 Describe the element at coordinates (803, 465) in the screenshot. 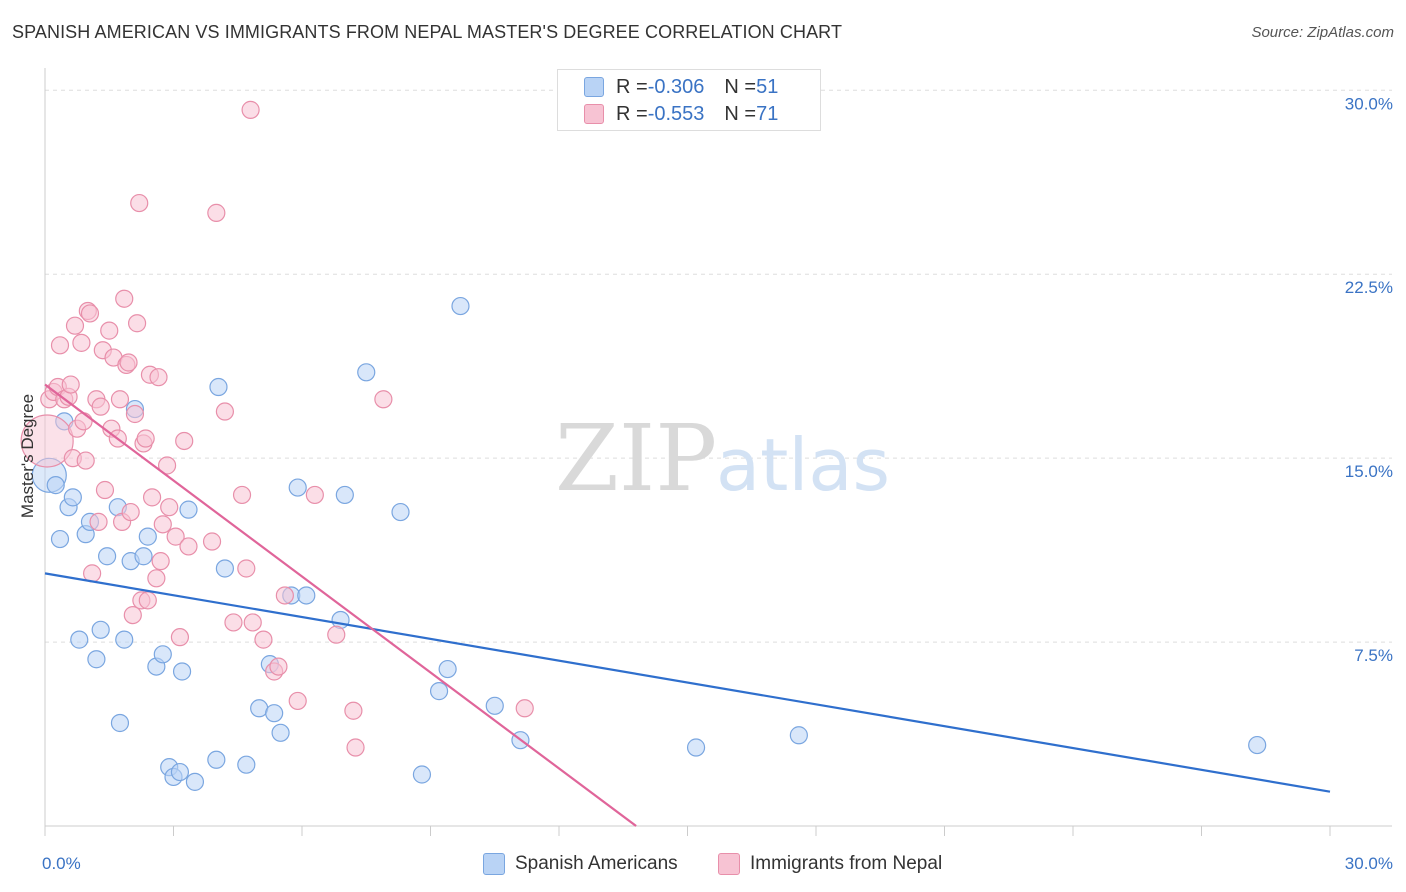

I see `watermark-atlas: atlas` at that location.